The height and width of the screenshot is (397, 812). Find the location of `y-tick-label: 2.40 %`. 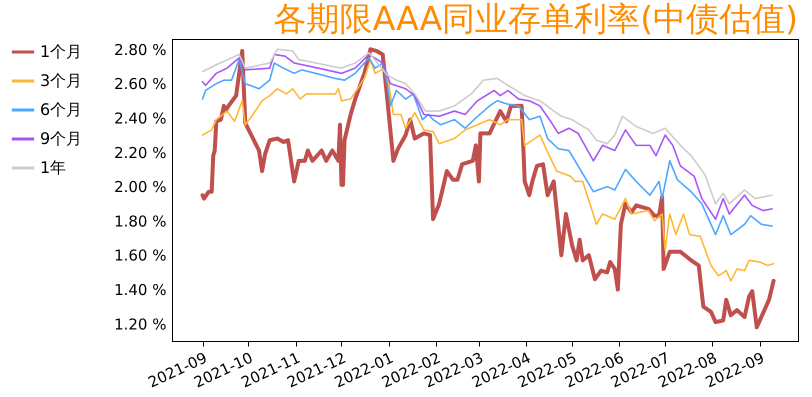

y-tick-label: 2.40 % is located at coordinates (140, 118).